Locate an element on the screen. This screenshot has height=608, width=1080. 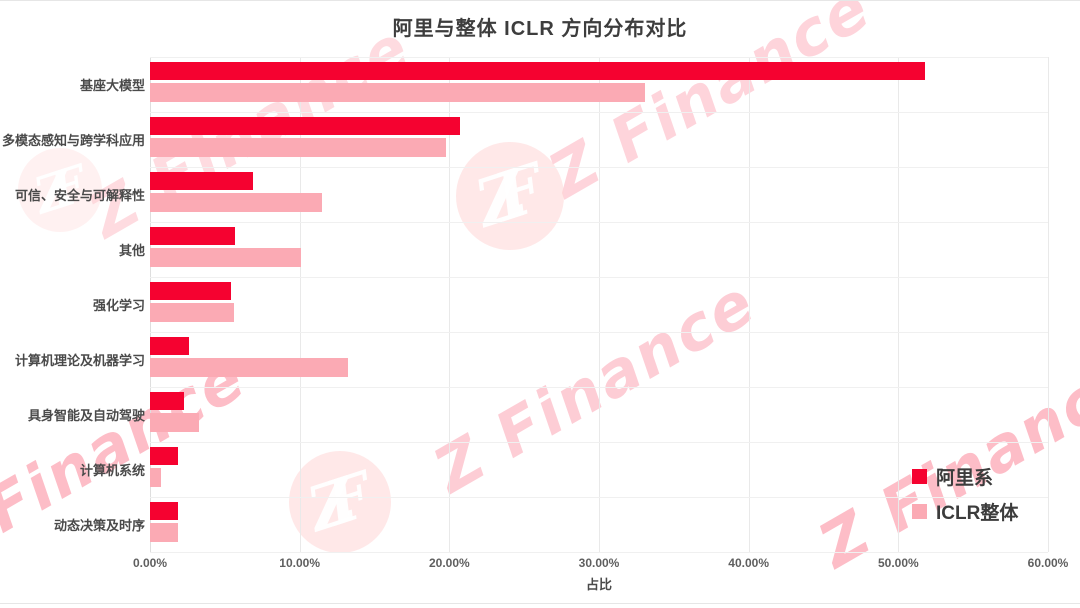
category-label: 可信、安全与可解释性 is located at coordinates (79, 195).